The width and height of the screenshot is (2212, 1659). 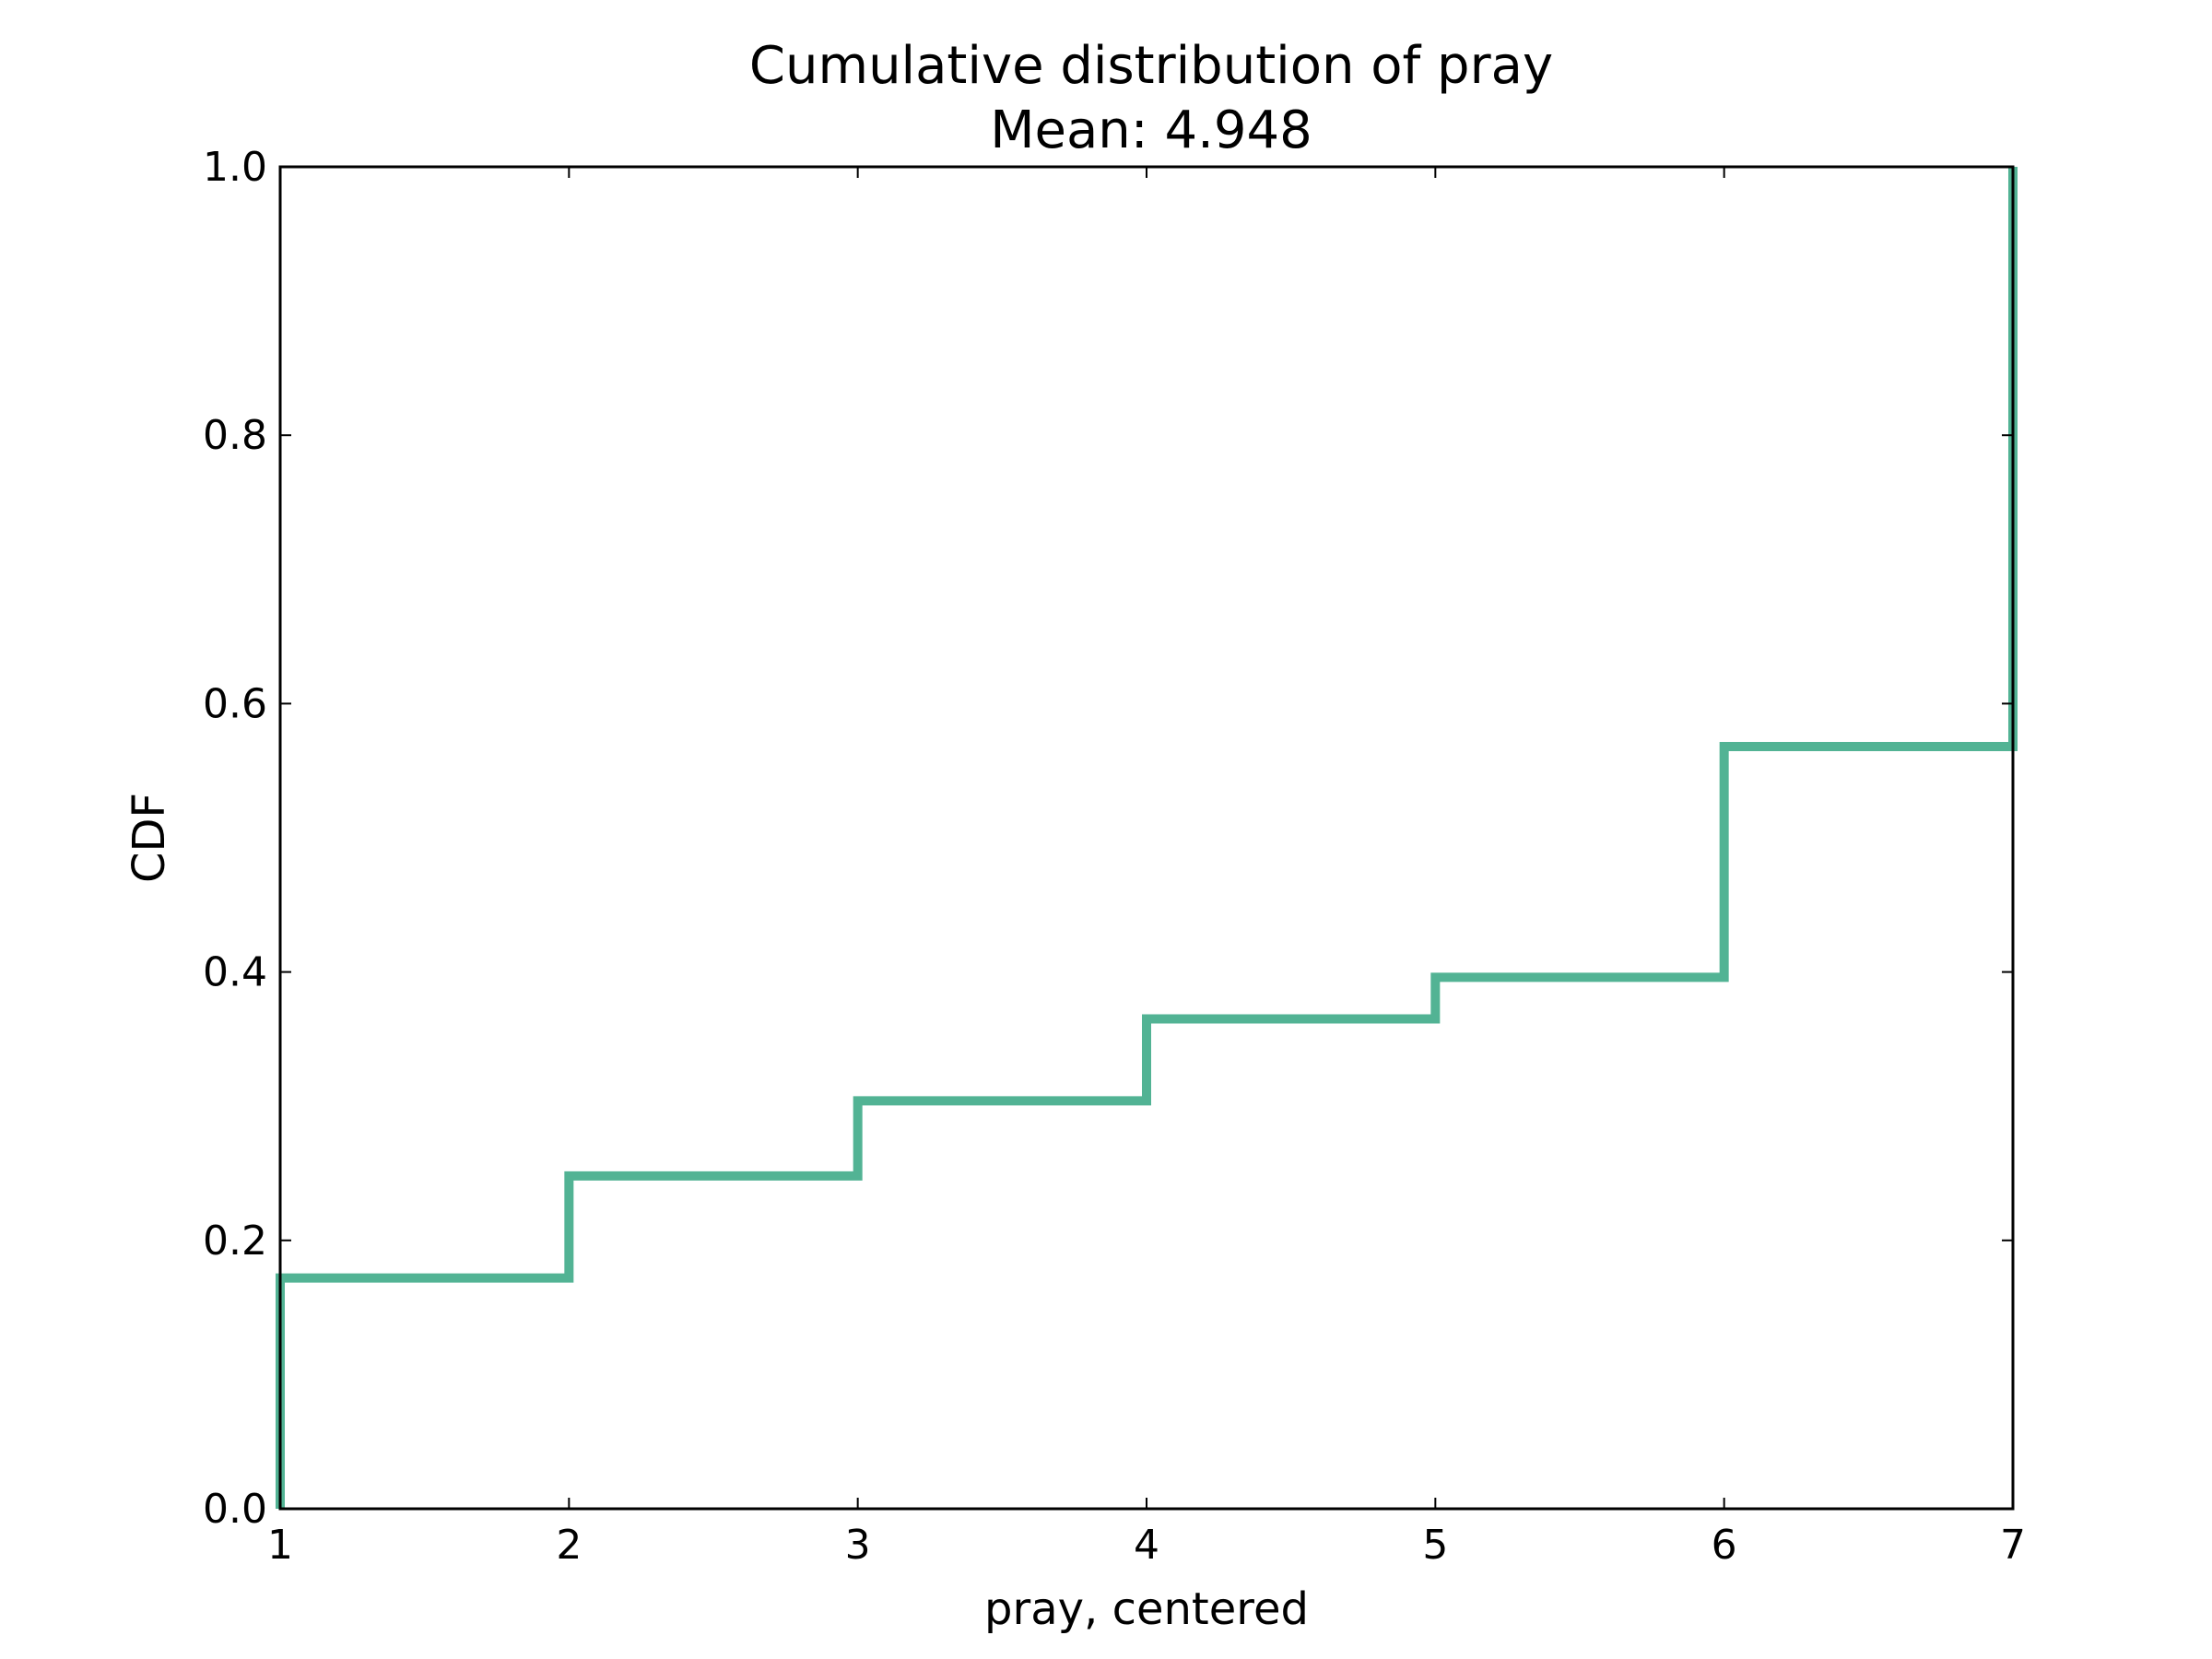 I want to click on chart-title: Cumulative distribution of pray, so click(x=1151, y=66).